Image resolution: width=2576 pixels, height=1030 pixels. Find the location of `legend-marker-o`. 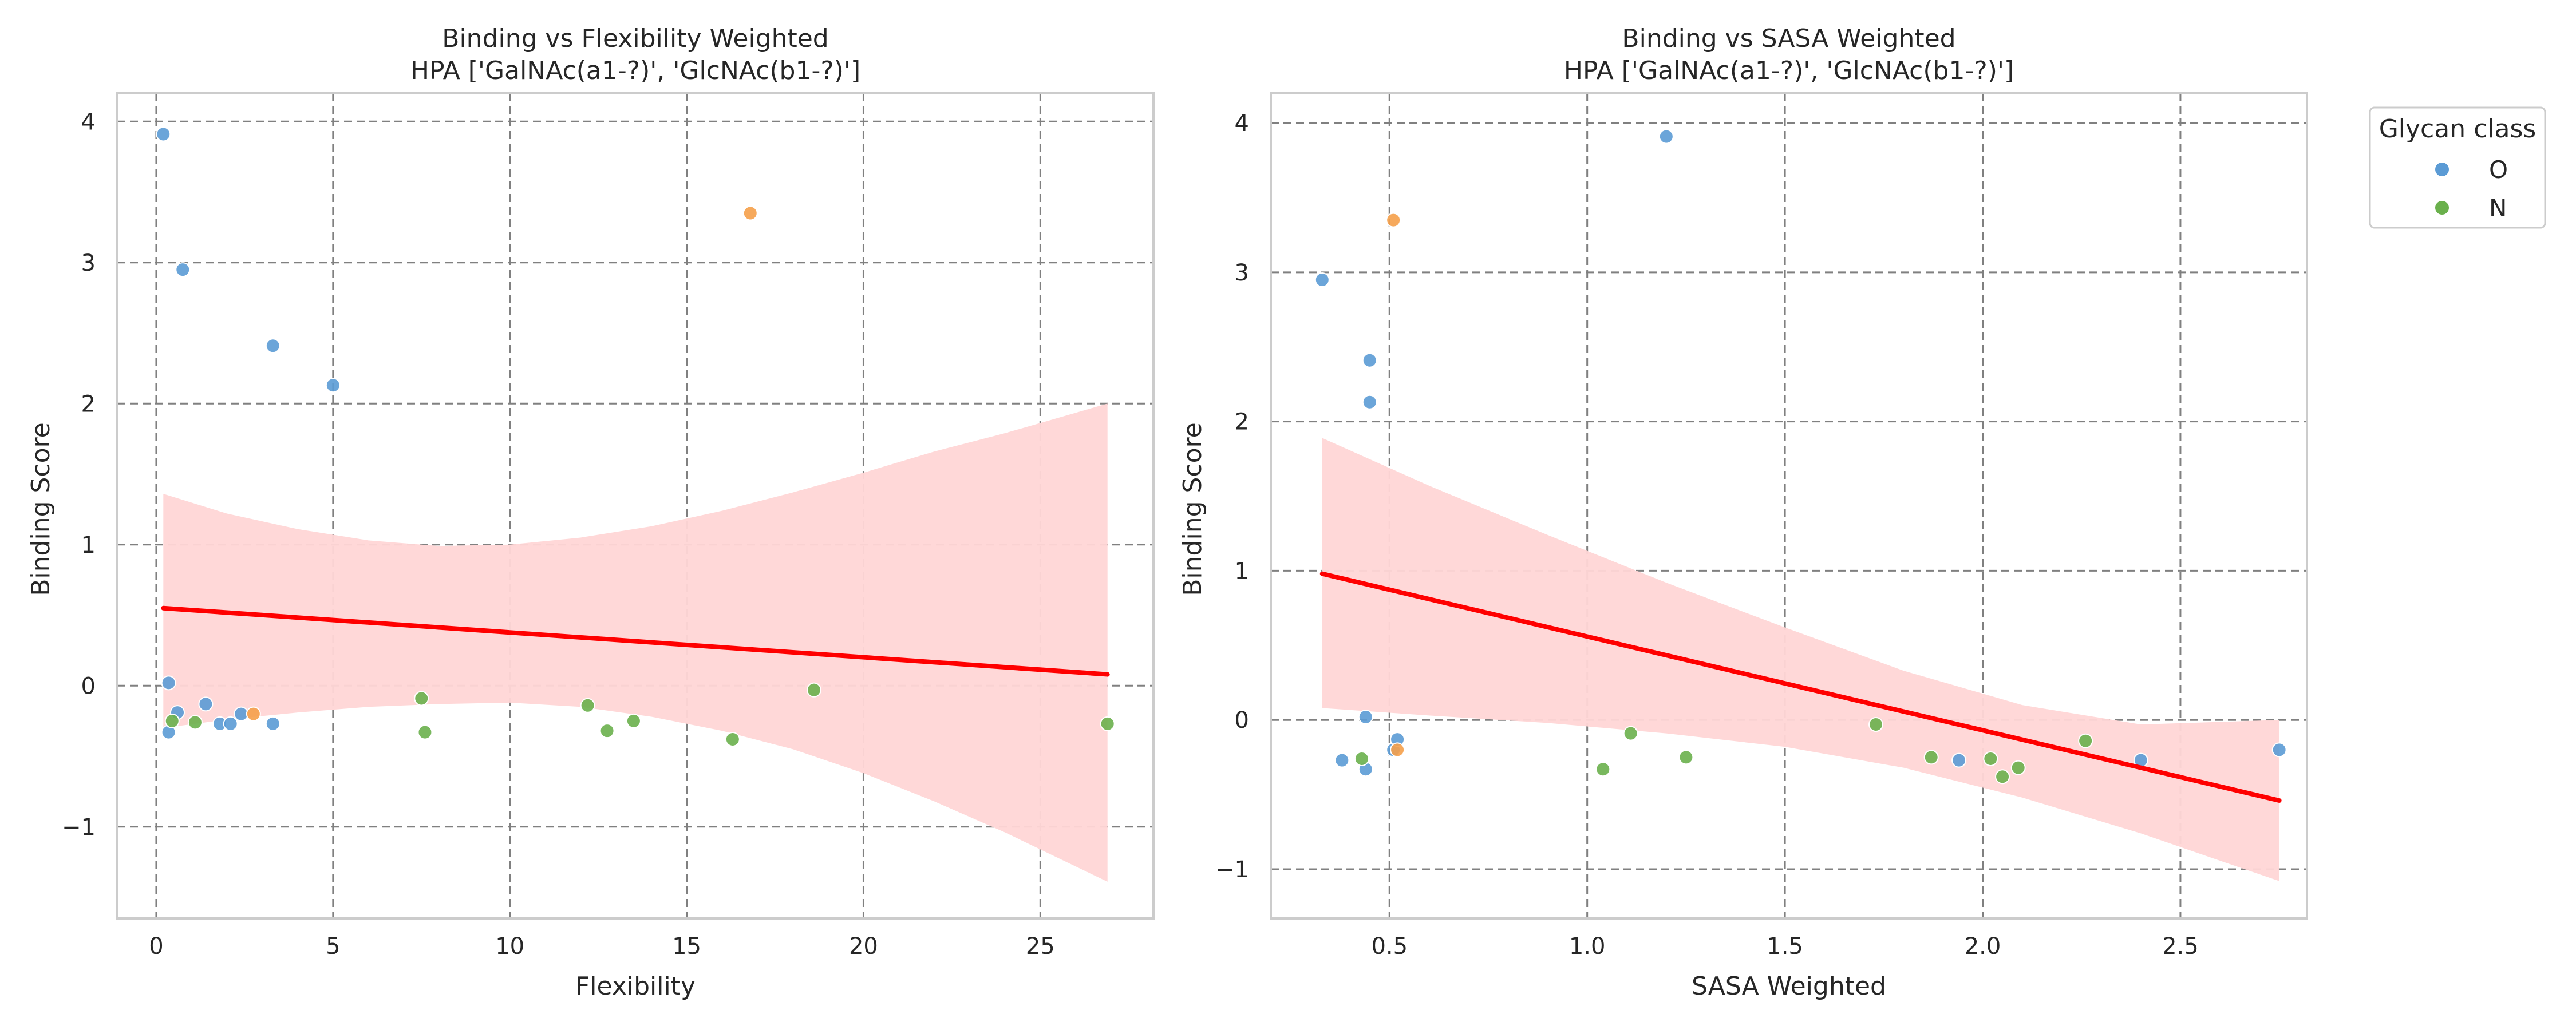

legend-marker-o is located at coordinates (2442, 169).